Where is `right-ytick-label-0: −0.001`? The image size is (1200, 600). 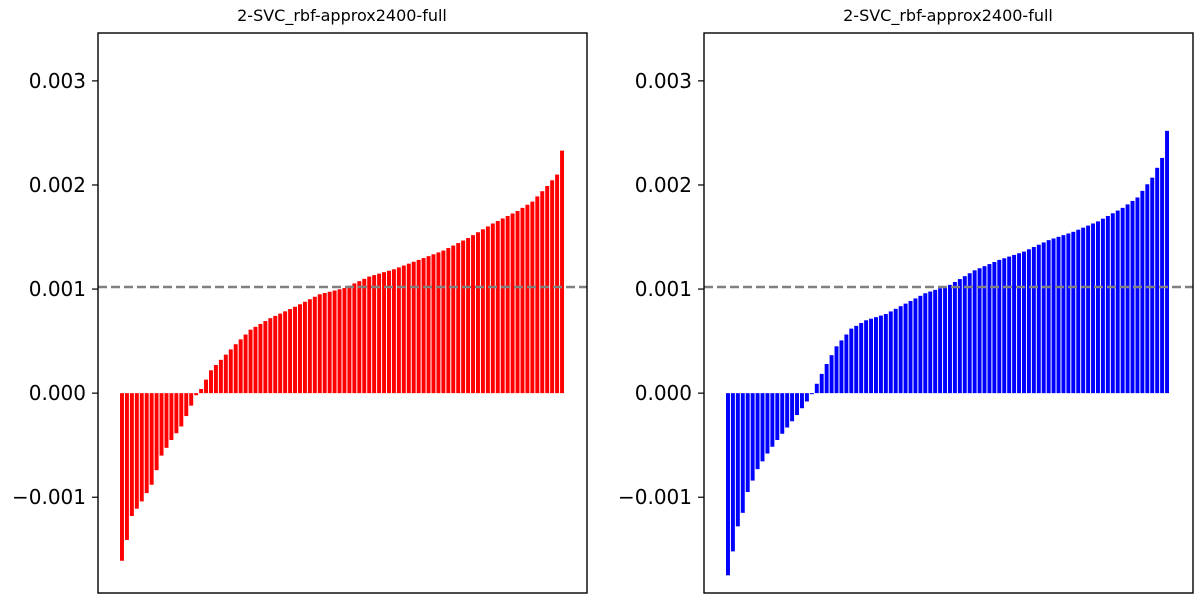
right-ytick-label-0: −0.001 is located at coordinates (655, 497).